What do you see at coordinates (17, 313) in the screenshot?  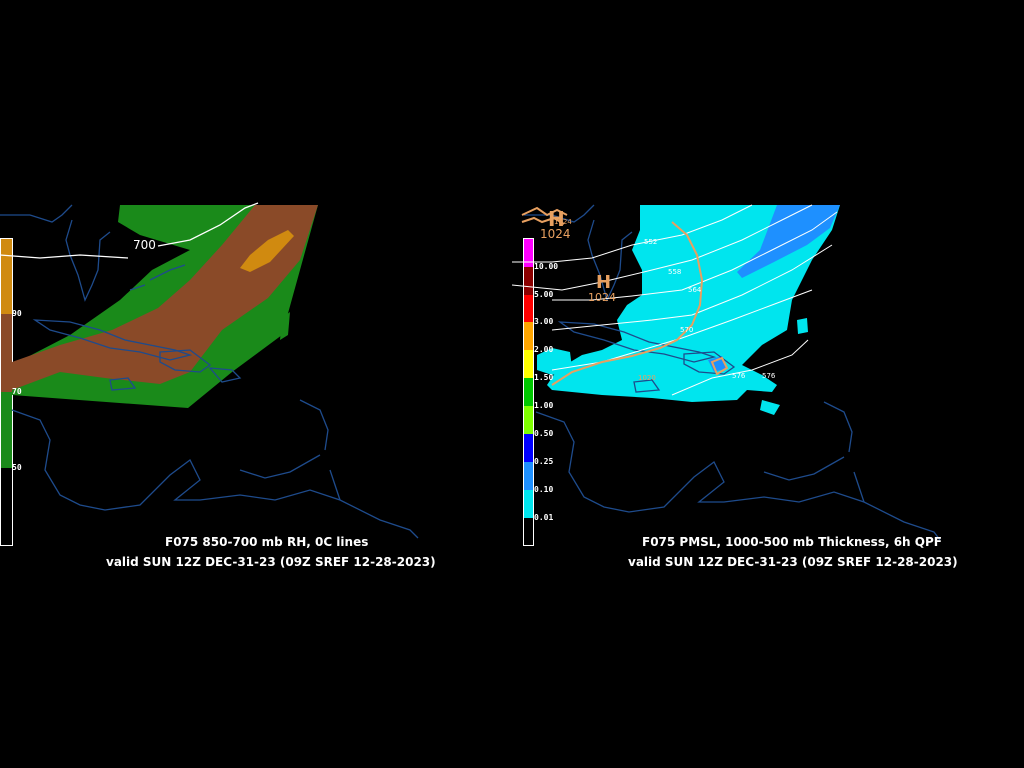 I see `rh-colorbar-tick-90: 90` at bounding box center [17, 313].